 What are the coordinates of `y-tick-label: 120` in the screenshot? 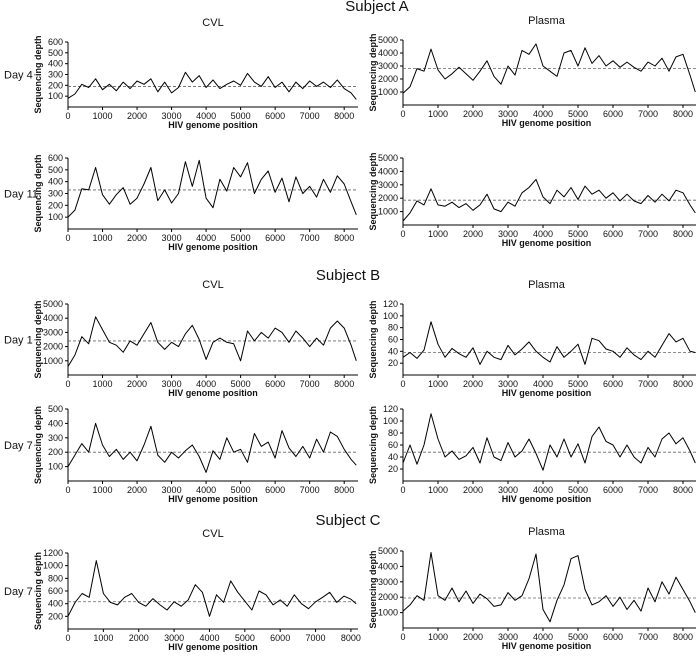 It's located at (390, 409).